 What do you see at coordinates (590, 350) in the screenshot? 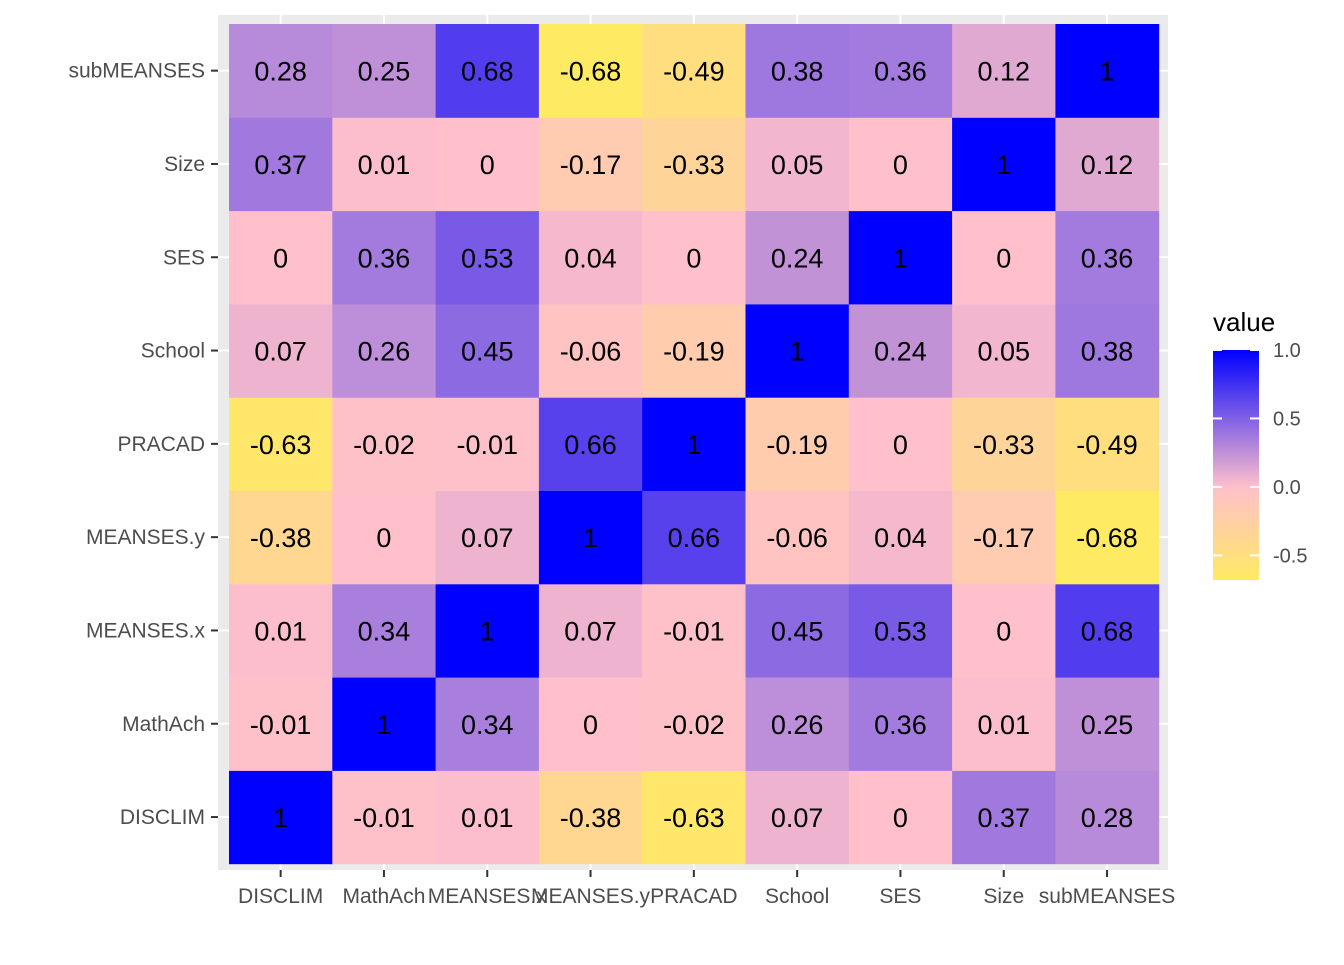
I see `heatmap-cell-School-MEANSES.y` at bounding box center [590, 350].